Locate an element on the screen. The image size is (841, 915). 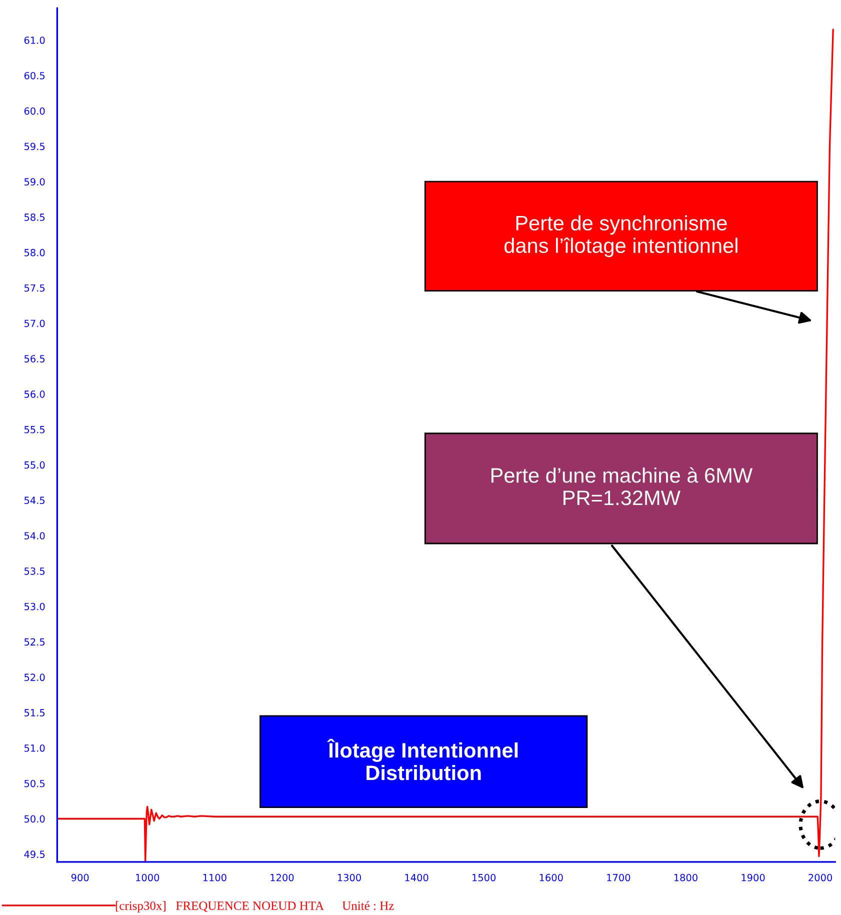
annotation: Îlotage Intentionnel Distribution is located at coordinates (422, 759).